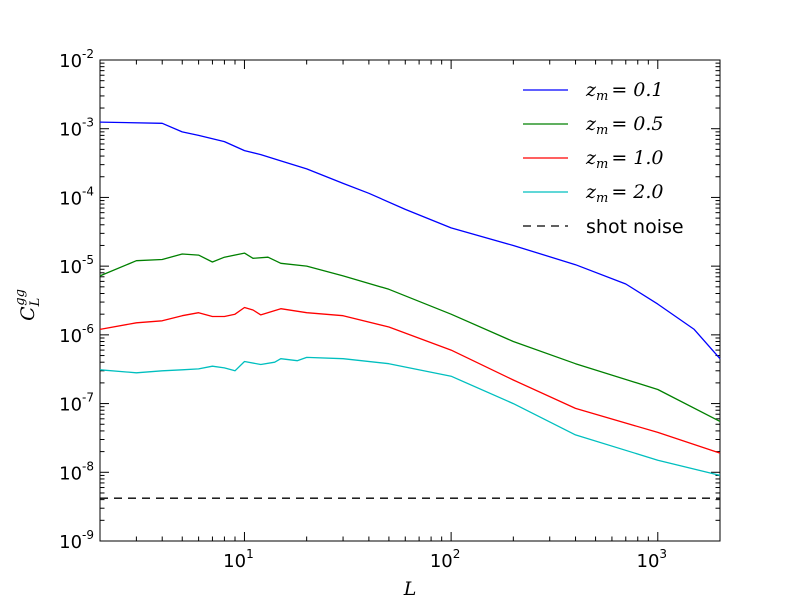  What do you see at coordinates (635, 227) in the screenshot?
I see `legend-label-5: shot noise` at bounding box center [635, 227].